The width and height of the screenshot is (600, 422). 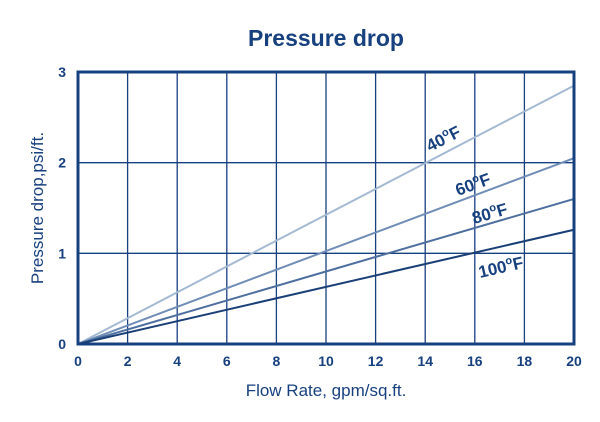 I want to click on x-axis-ticks: 0 2 4 6 8 10 12 14 16 18 20, so click(x=328, y=361).